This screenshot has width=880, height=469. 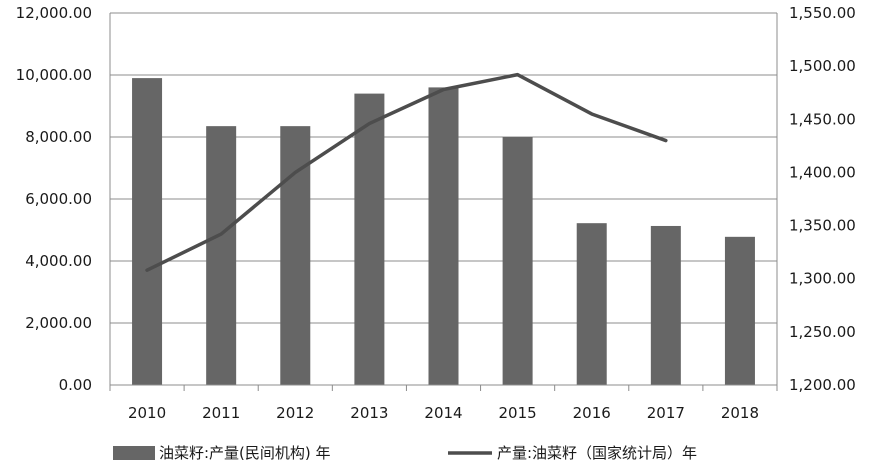 I want to click on bar-2015, so click(x=517, y=261).